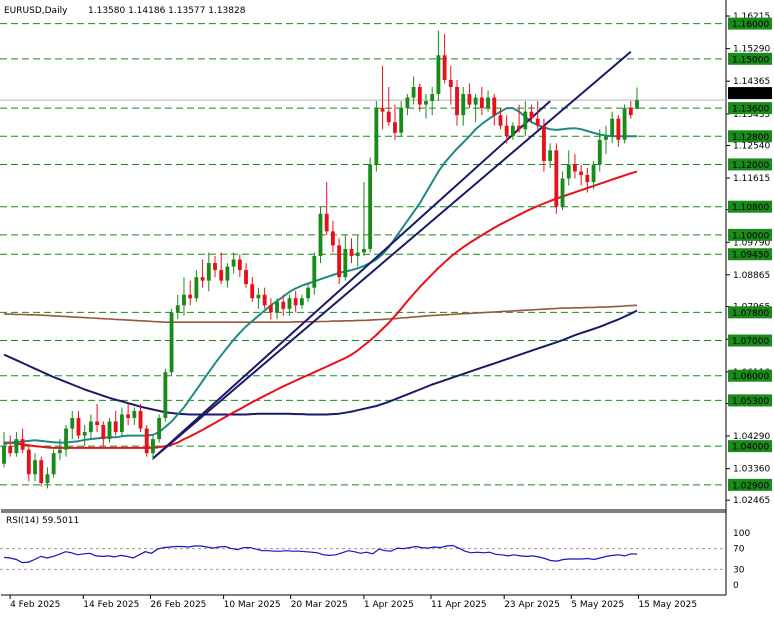  I want to click on ma-200-line, so click(321, 314).